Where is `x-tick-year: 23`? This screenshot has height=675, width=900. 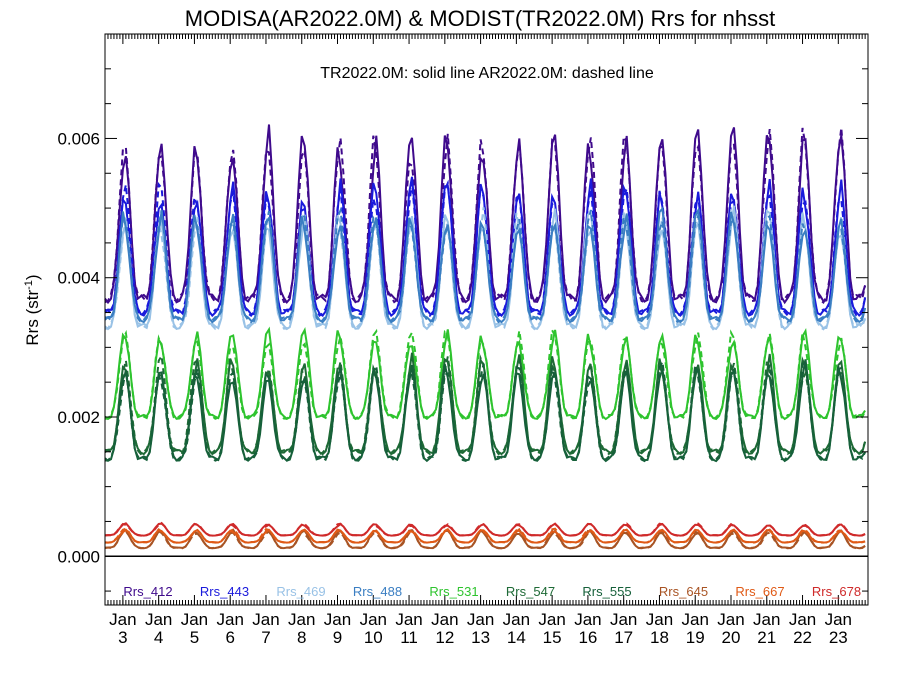
x-tick-year: 23 is located at coordinates (838, 637).